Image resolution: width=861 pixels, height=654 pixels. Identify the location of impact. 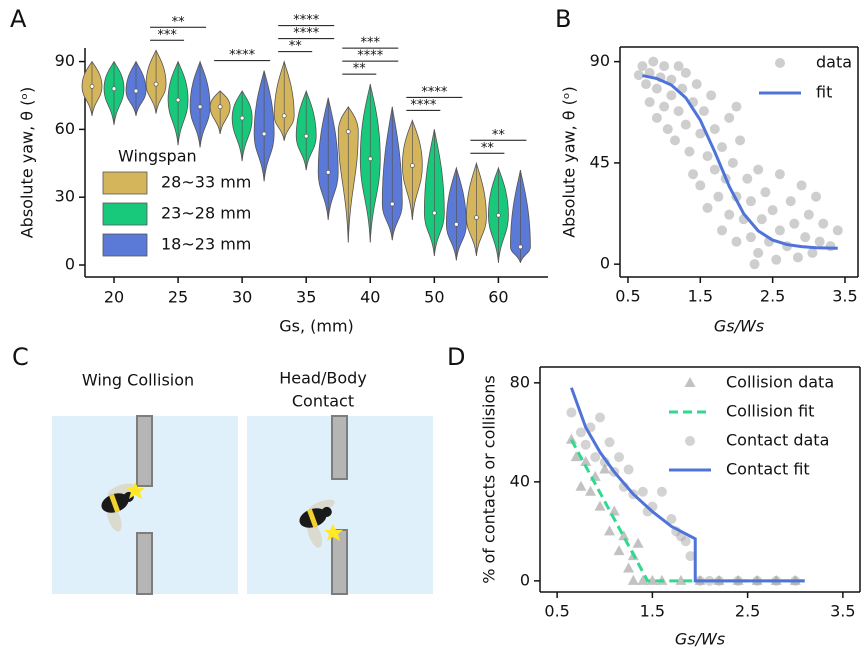
(333, 532).